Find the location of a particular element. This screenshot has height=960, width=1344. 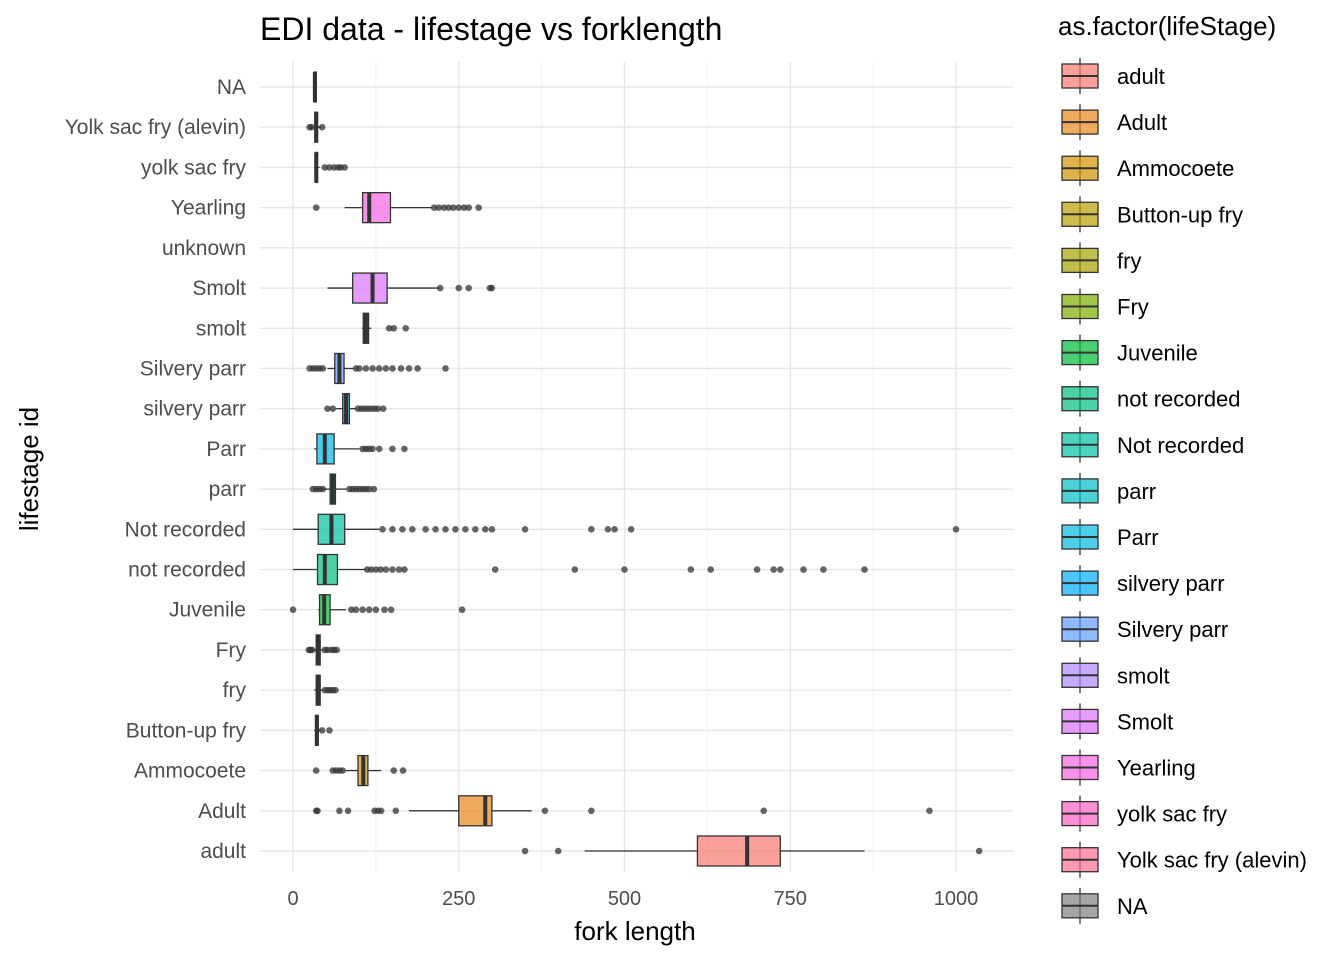

legend-label: NA is located at coordinates (1132, 906).